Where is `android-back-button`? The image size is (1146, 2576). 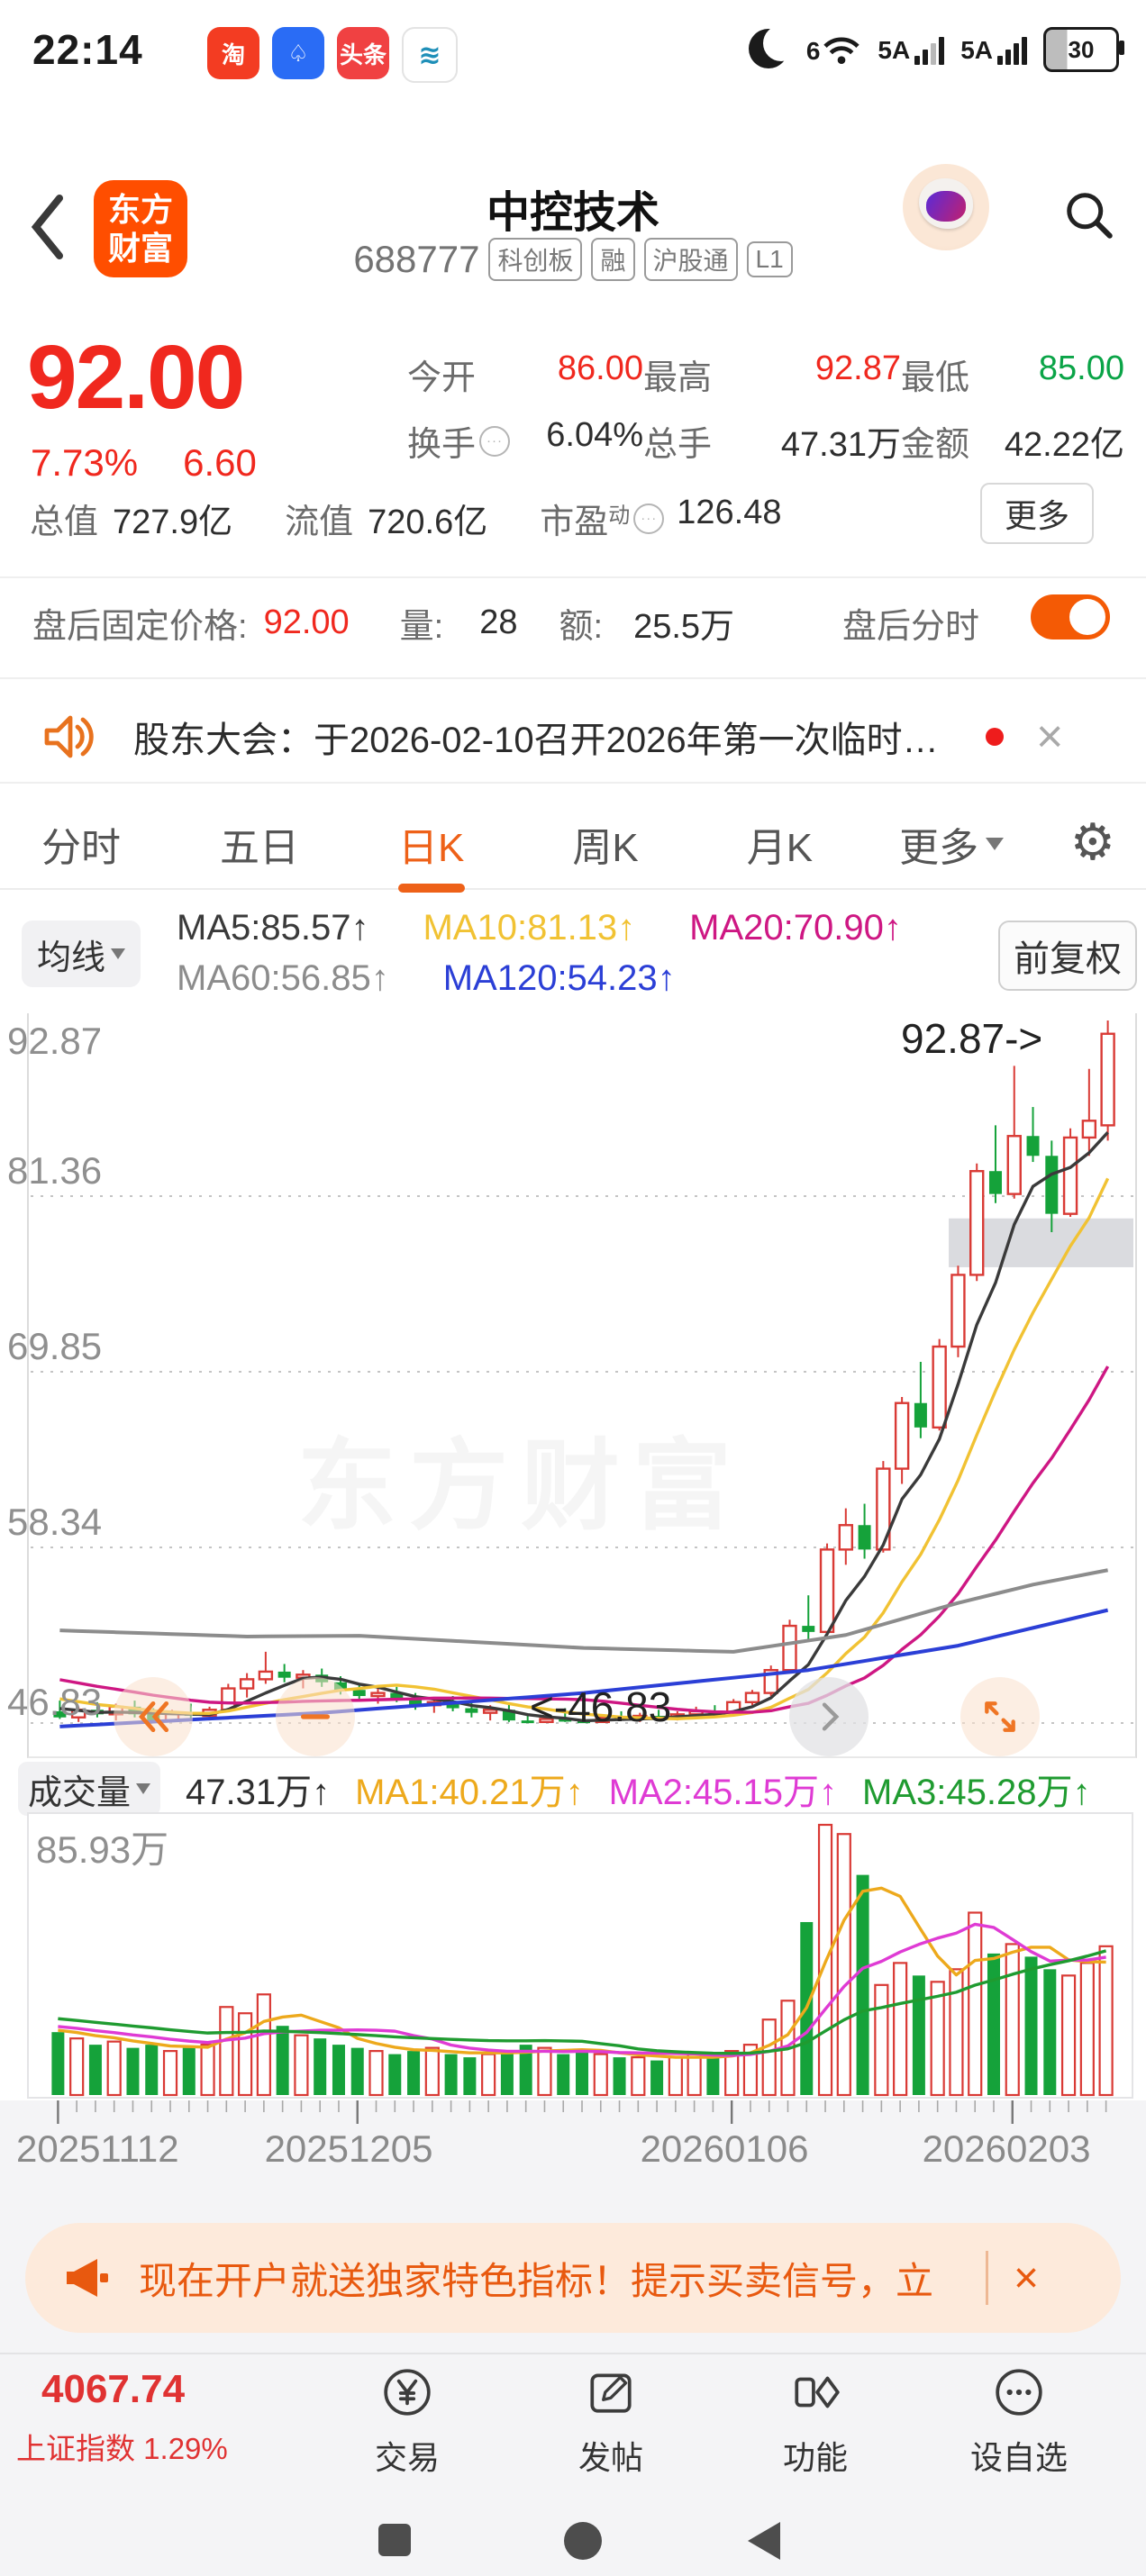 android-back-button is located at coordinates (764, 2541).